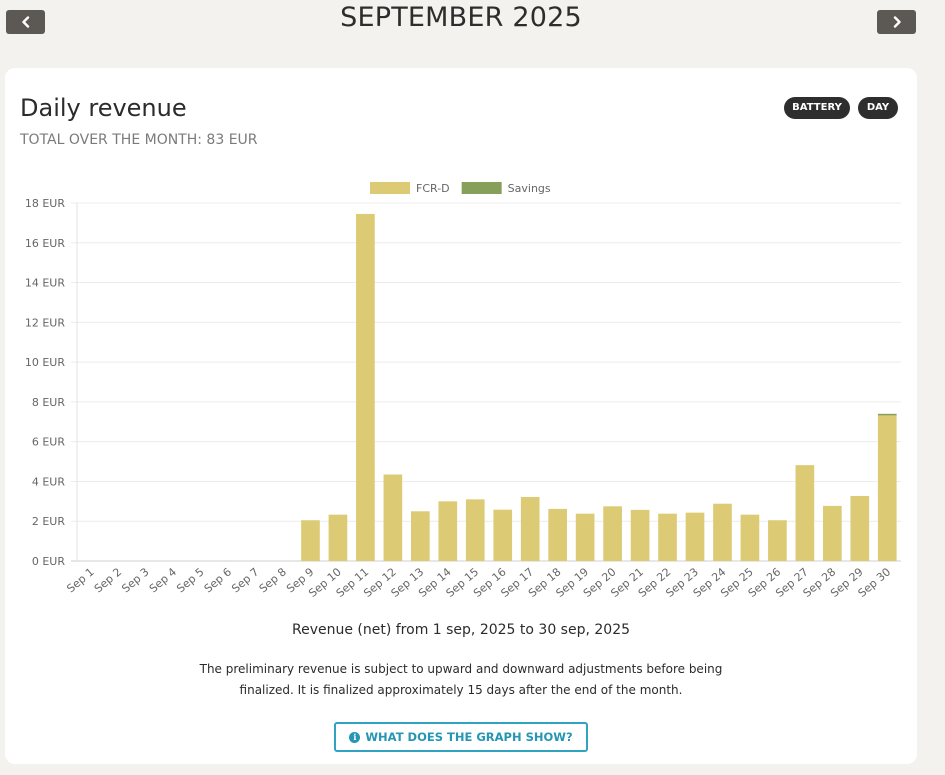 This screenshot has height=775, width=945. Describe the element at coordinates (48, 442) in the screenshot. I see `y-tick-label: 6 EUR` at that location.